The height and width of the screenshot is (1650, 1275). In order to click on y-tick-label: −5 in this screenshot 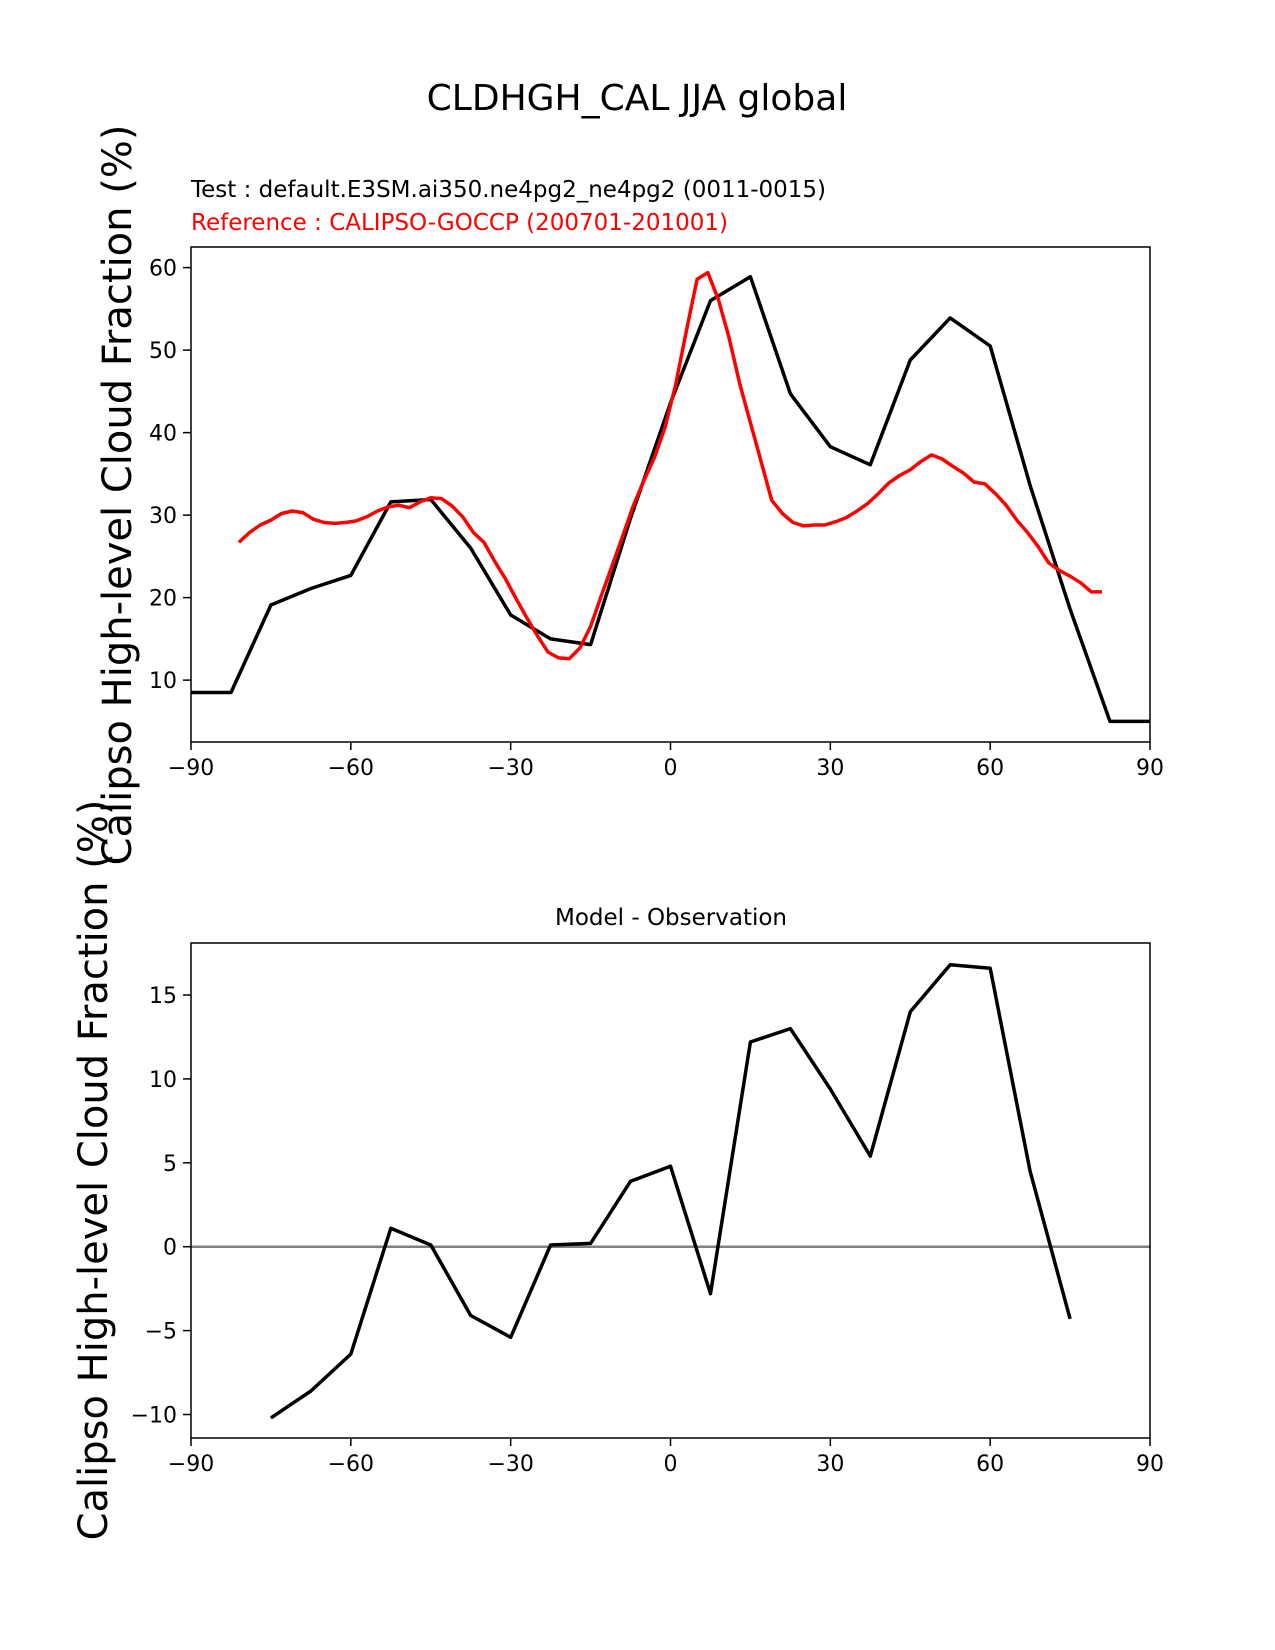, I will do `click(161, 1332)`.